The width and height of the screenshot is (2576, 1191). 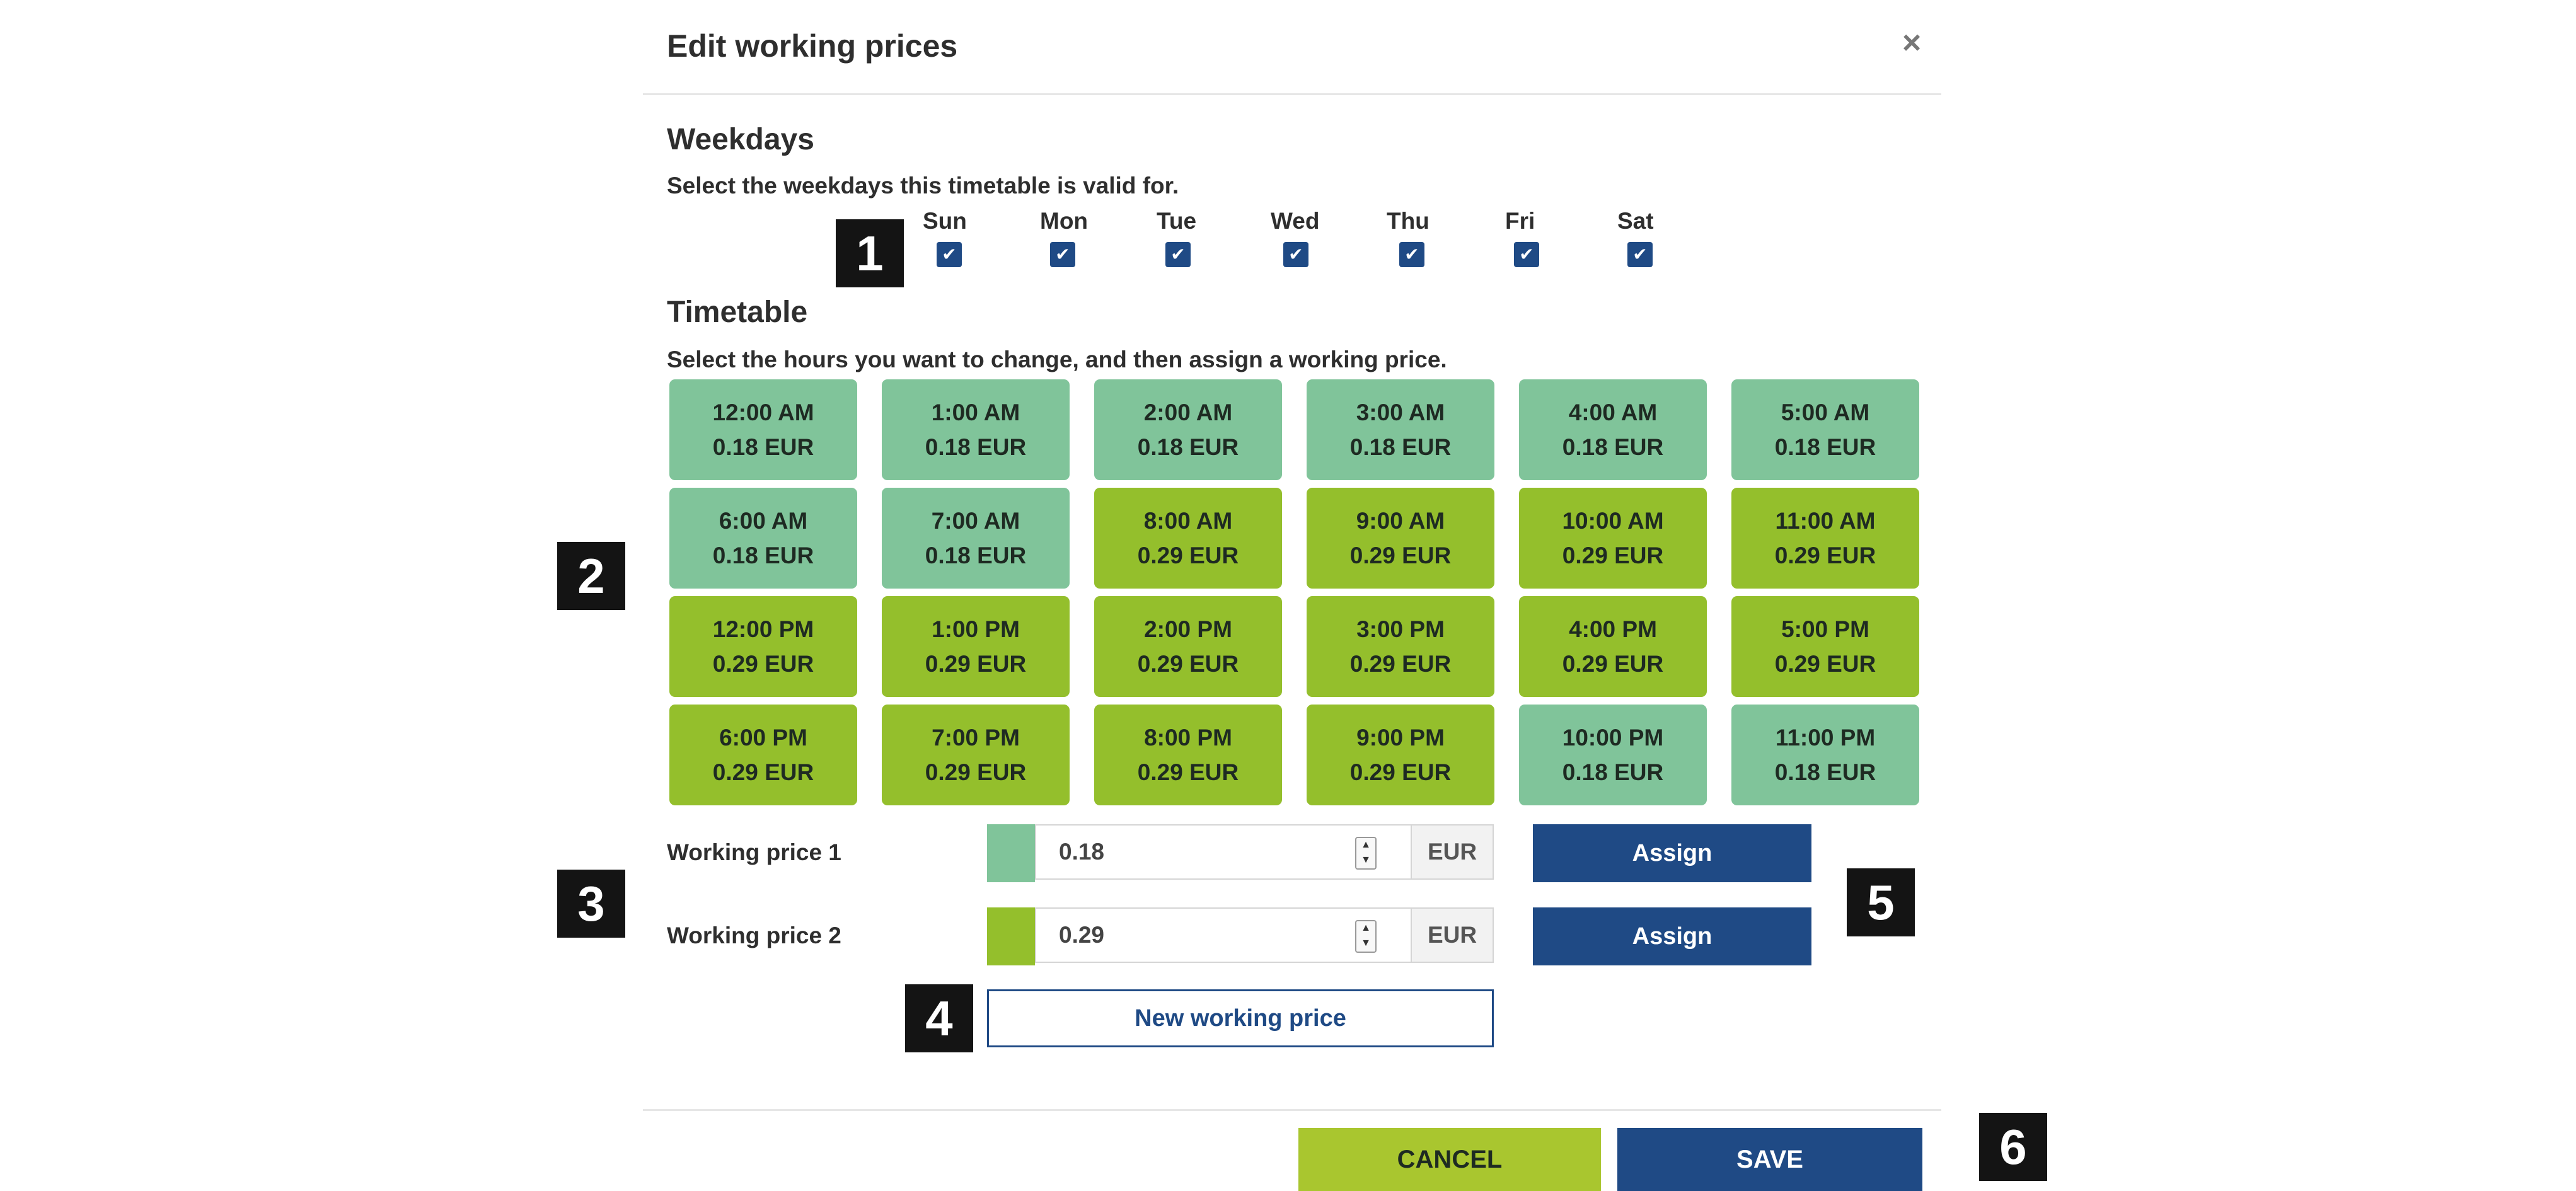 What do you see at coordinates (1825, 412) in the screenshot?
I see `hour-time: 5:00 AM` at bounding box center [1825, 412].